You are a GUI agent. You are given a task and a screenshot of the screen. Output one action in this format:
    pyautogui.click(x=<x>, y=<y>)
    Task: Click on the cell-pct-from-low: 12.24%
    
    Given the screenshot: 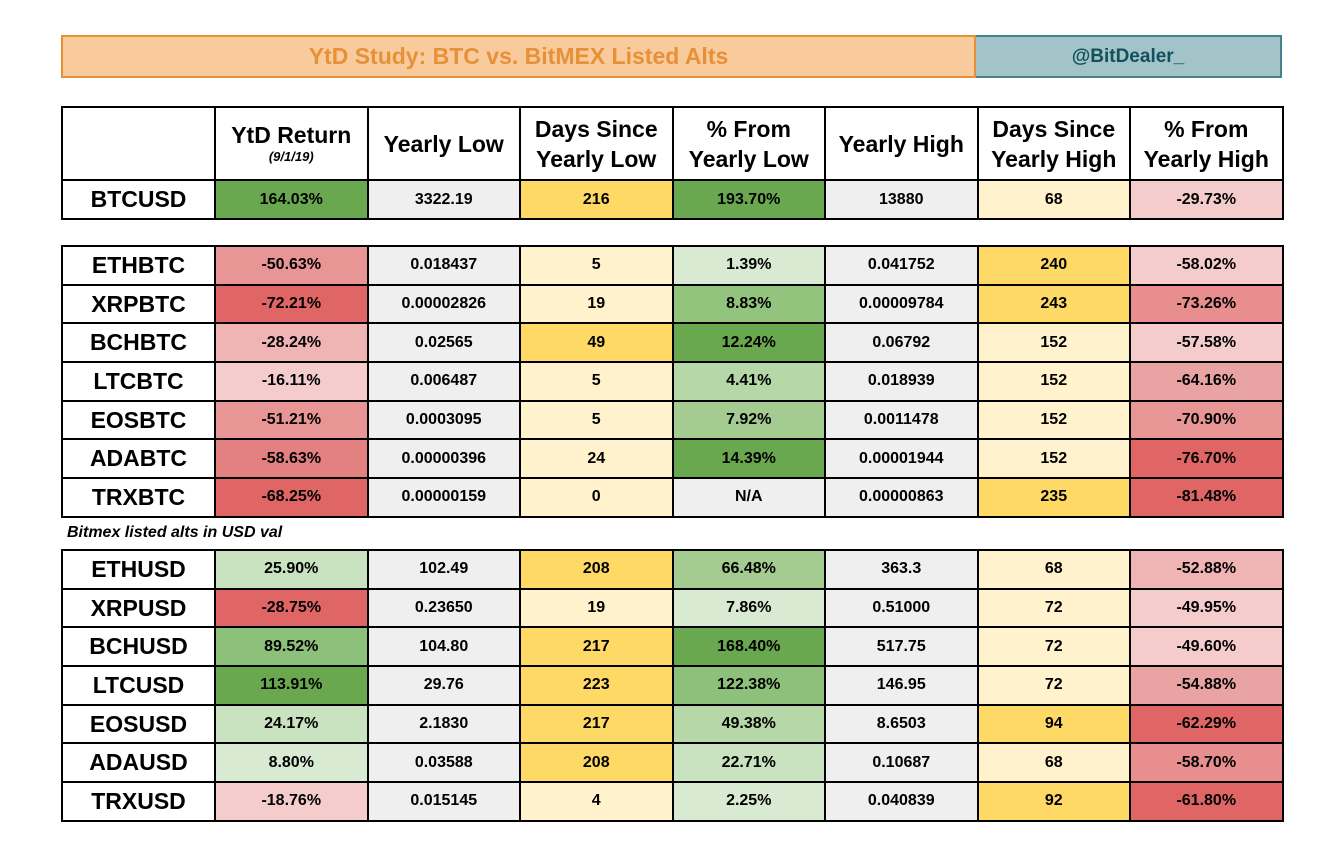 What is the action you would take?
    pyautogui.click(x=748, y=343)
    